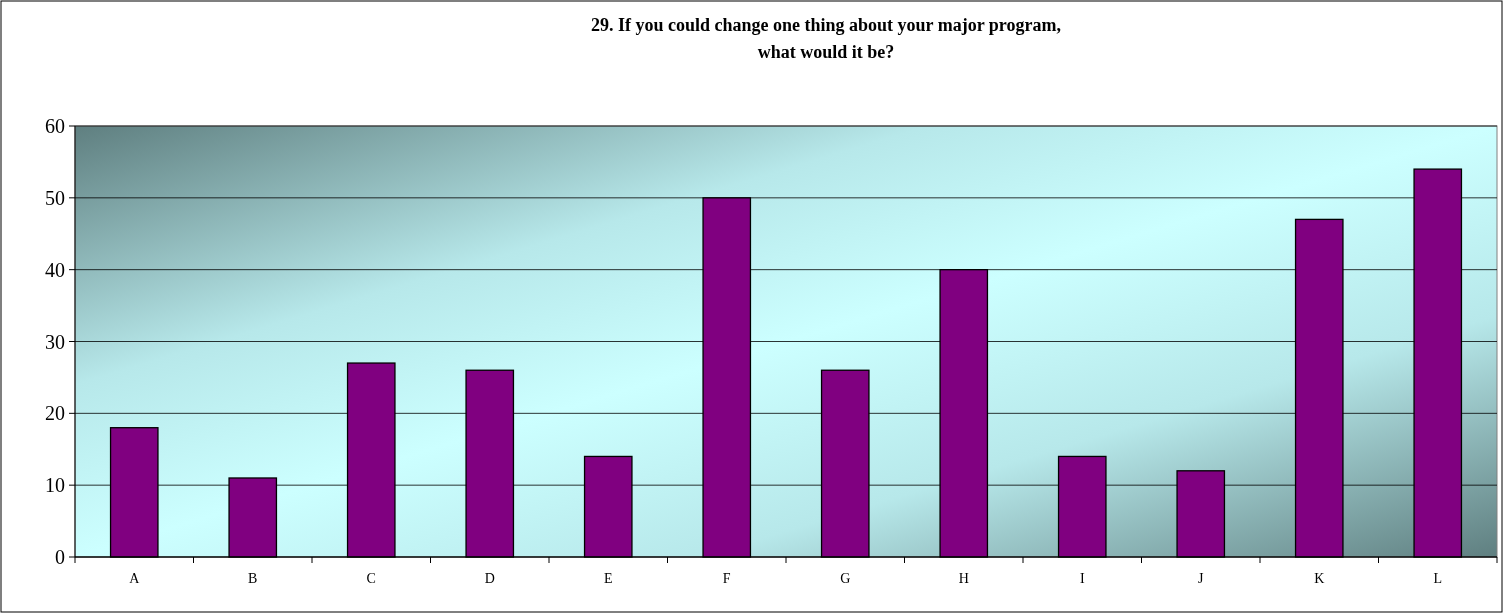 This screenshot has height=613, width=1503. I want to click on x-tick-label: B, so click(253, 578).